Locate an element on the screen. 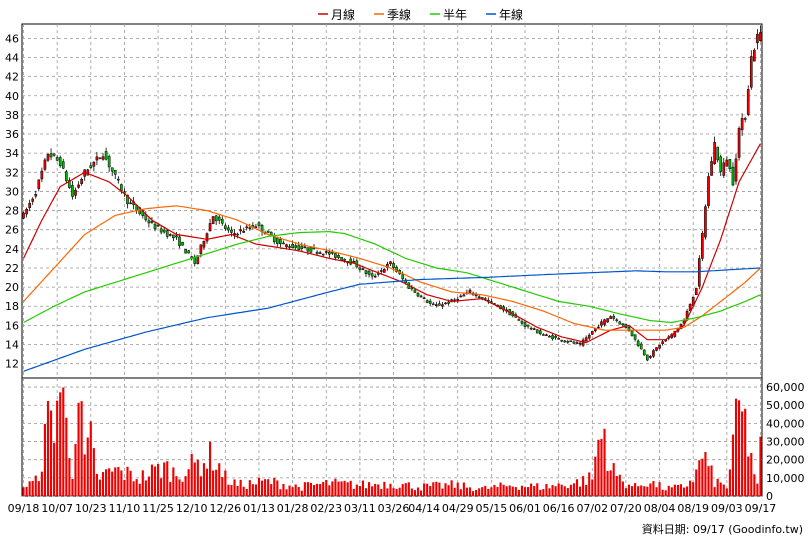  price-tick-label: 18 is located at coordinates (12, 306).